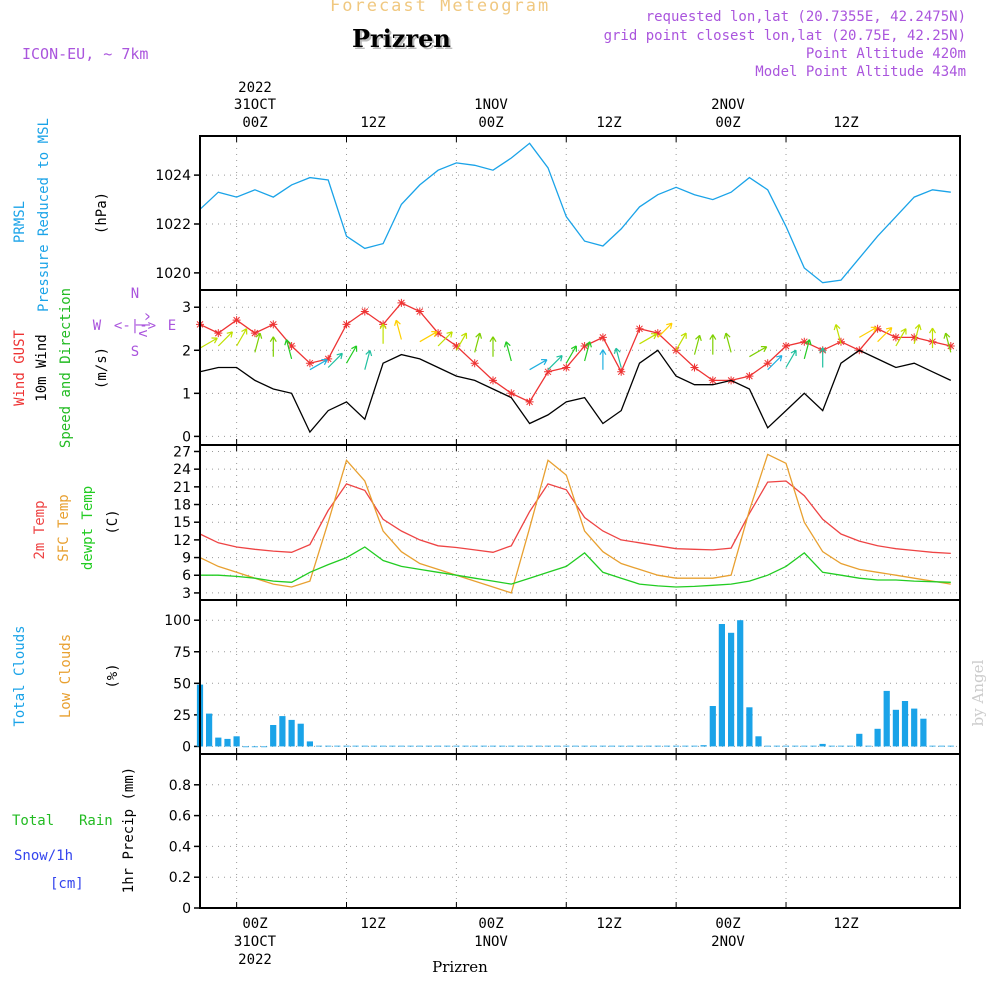  Describe the element at coordinates (186, 909) in the screenshot. I see `ytick-label-4-0: 0` at that location.